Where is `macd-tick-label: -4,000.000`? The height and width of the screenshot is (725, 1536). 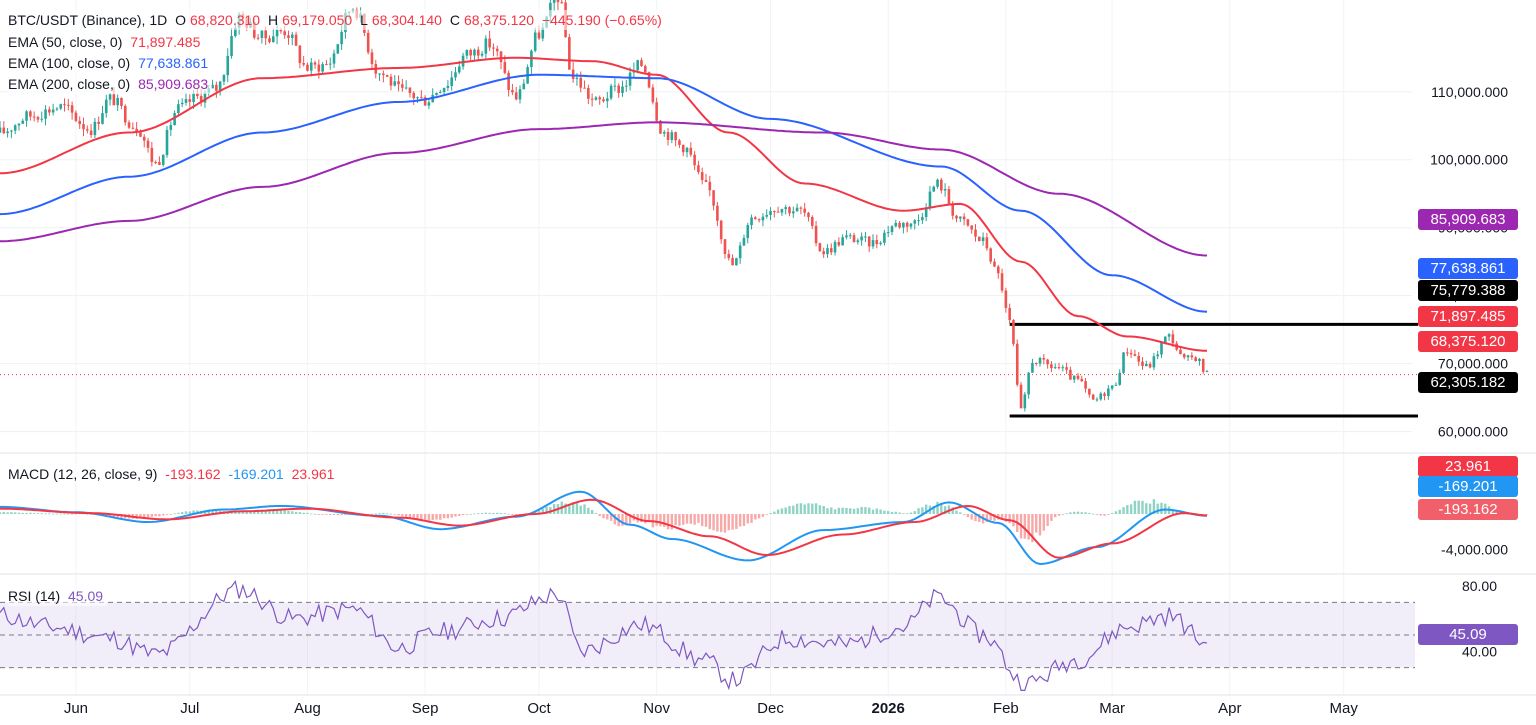 macd-tick-label: -4,000.000 is located at coordinates (1474, 550).